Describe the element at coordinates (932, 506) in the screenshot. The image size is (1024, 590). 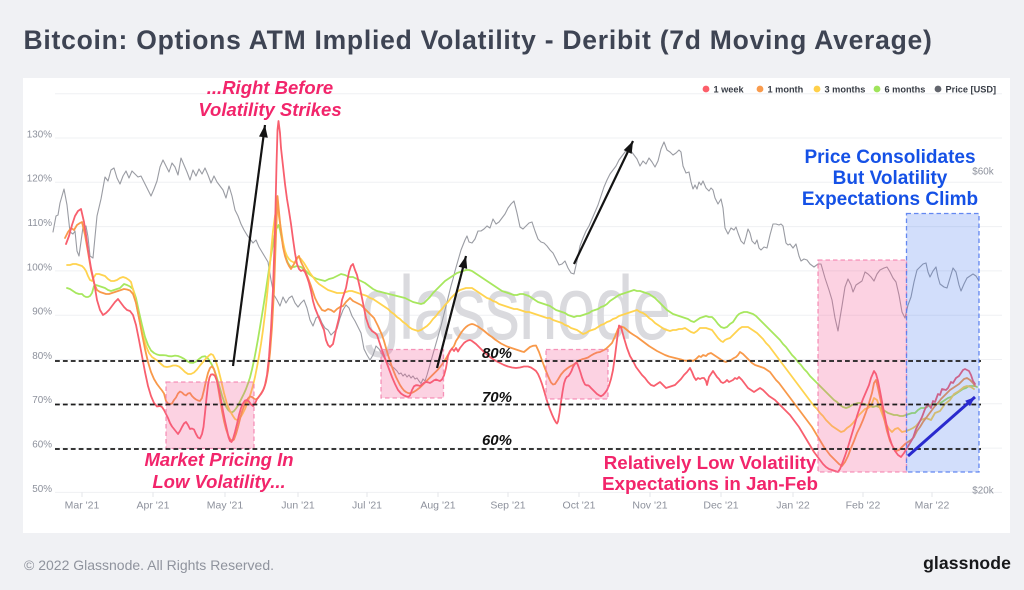
I see `svg-text: Mar '22` at that location.